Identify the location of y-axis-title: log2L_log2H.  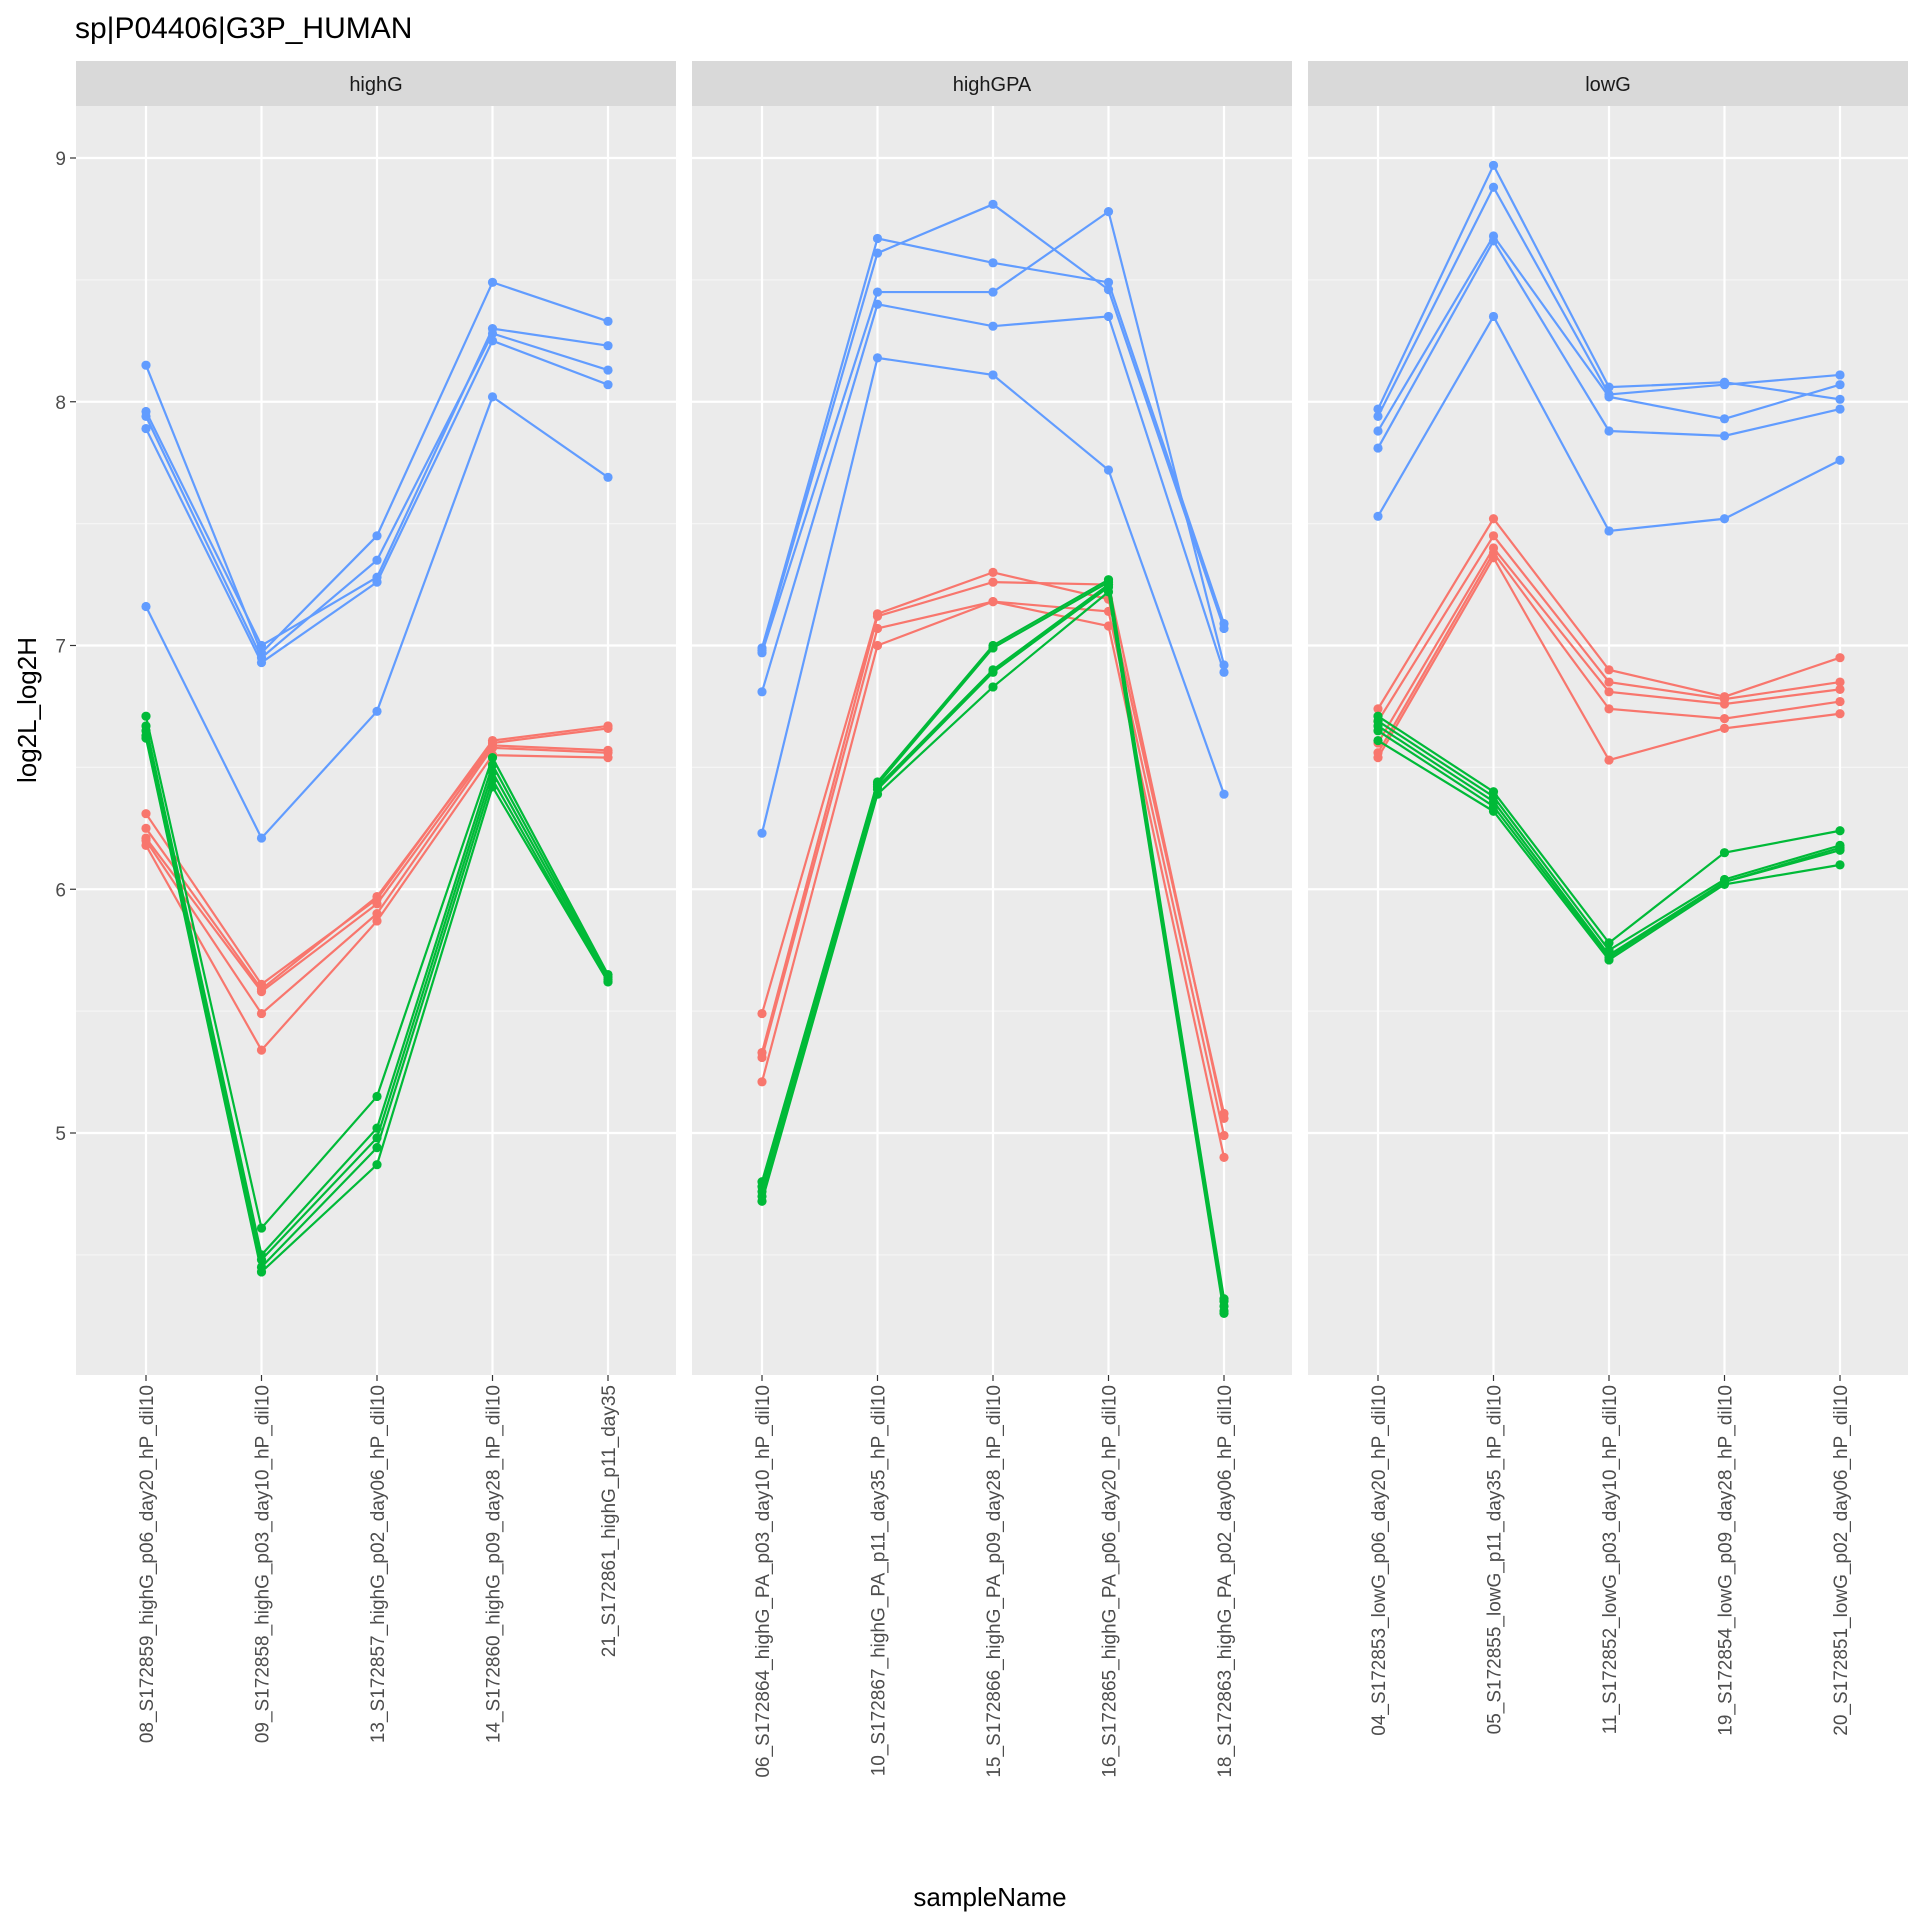
(27, 710).